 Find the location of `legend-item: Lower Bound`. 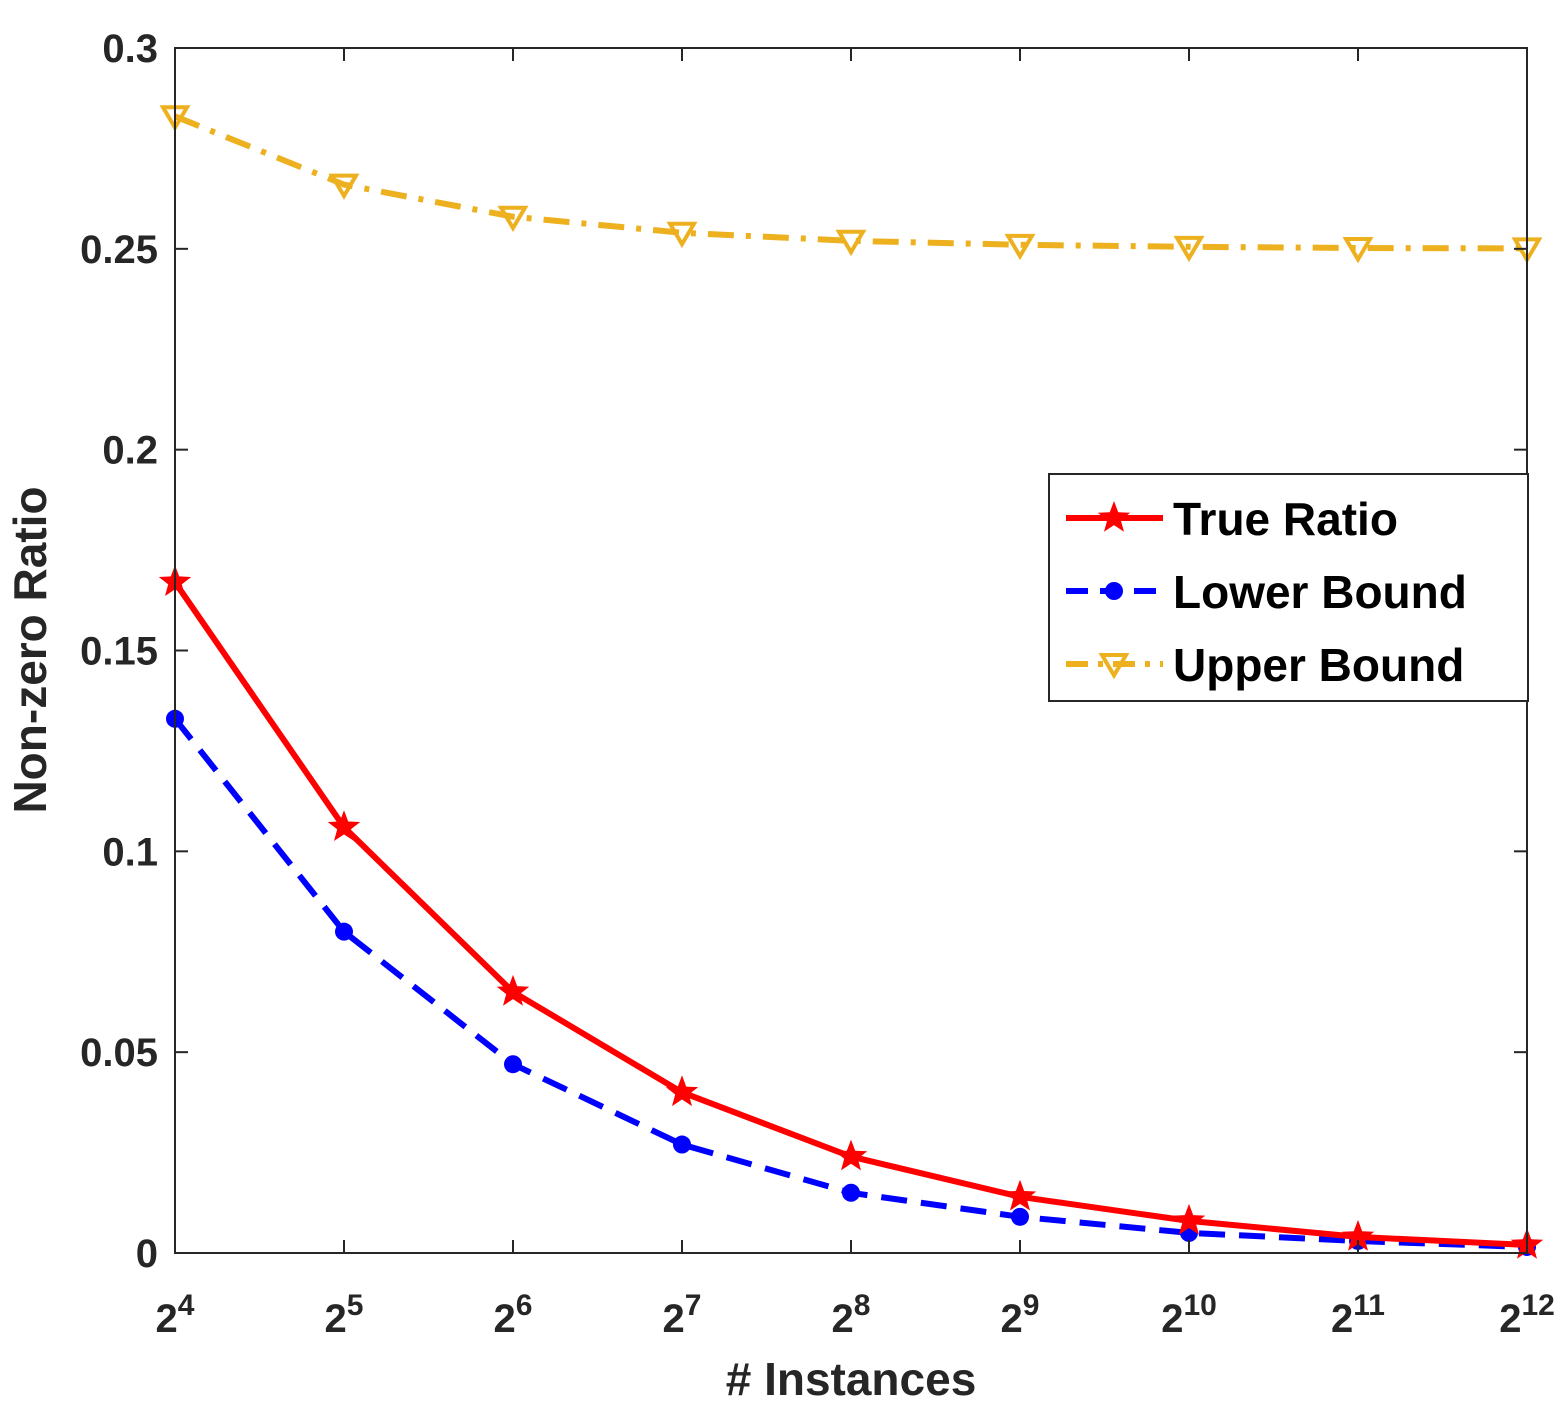

legend-item: Lower Bound is located at coordinates (1266, 592).